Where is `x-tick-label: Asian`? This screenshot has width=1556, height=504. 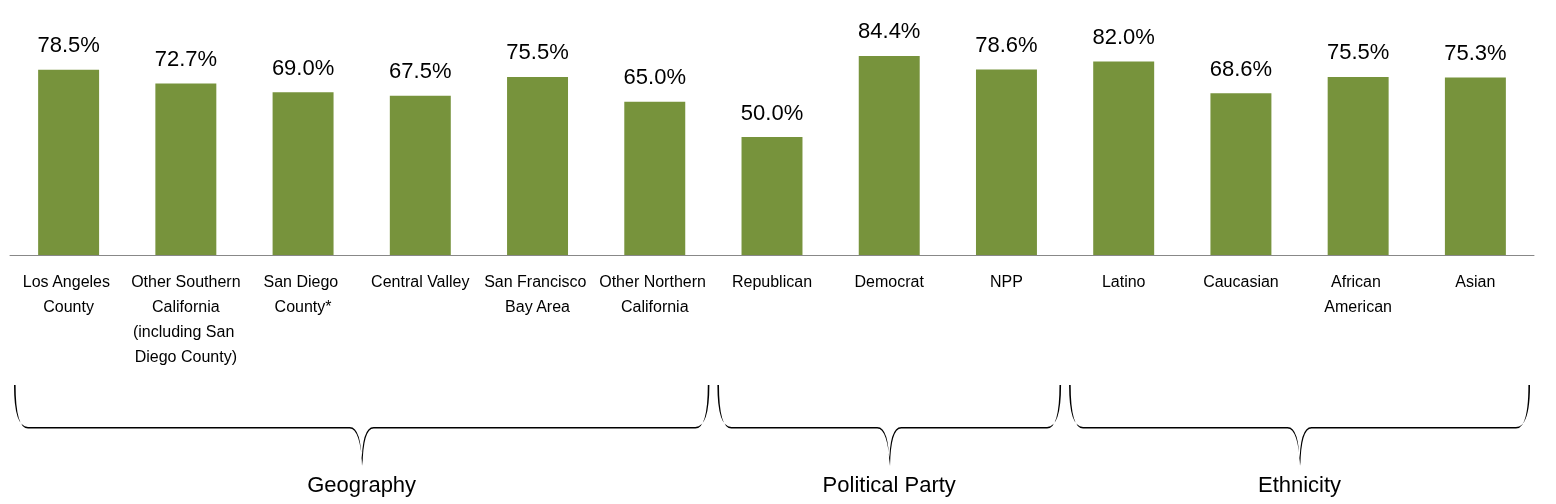
x-tick-label: Asian is located at coordinates (1475, 281).